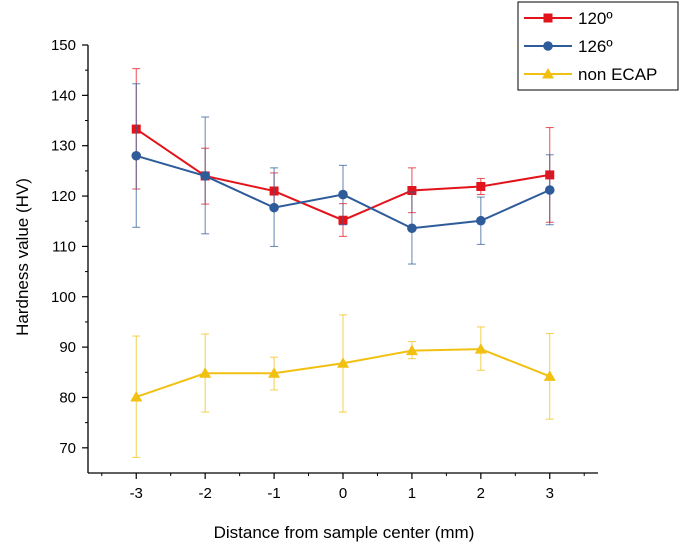  Describe the element at coordinates (568, 18) in the screenshot. I see `legend-item-120: 120º` at that location.